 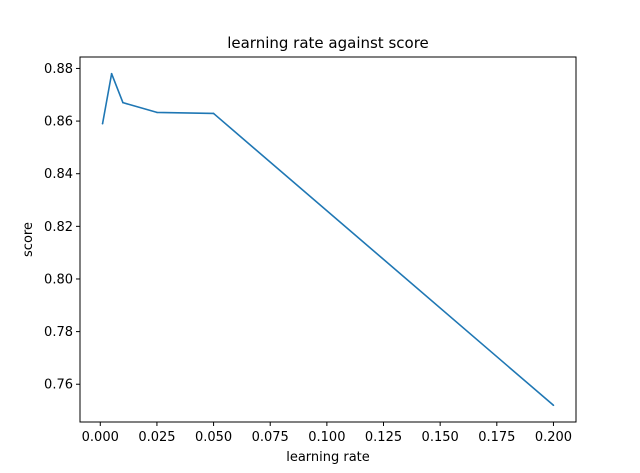 What do you see at coordinates (156, 437) in the screenshot?
I see `x-tick-label: 0.025` at bounding box center [156, 437].